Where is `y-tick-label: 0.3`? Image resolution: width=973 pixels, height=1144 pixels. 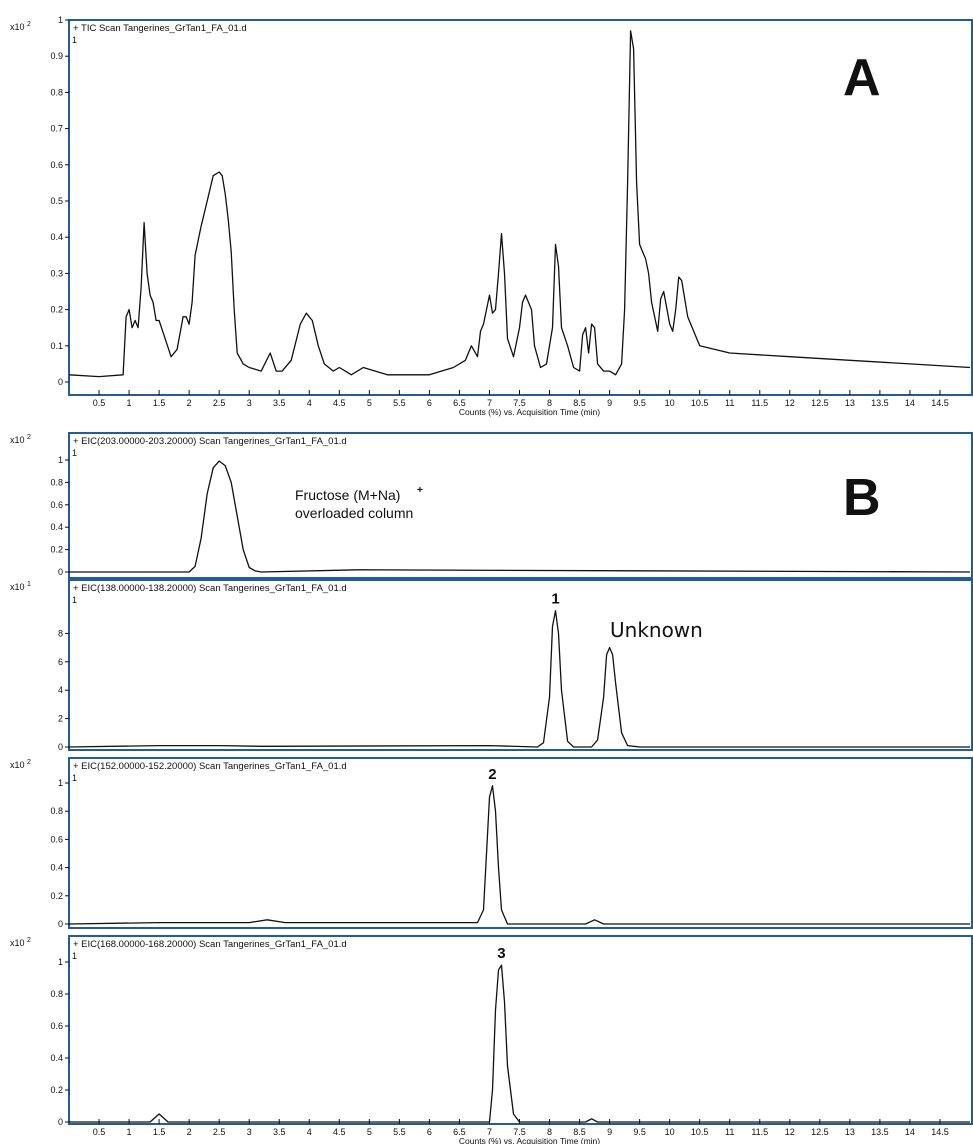
y-tick-label: 0.3 is located at coordinates (56, 273).